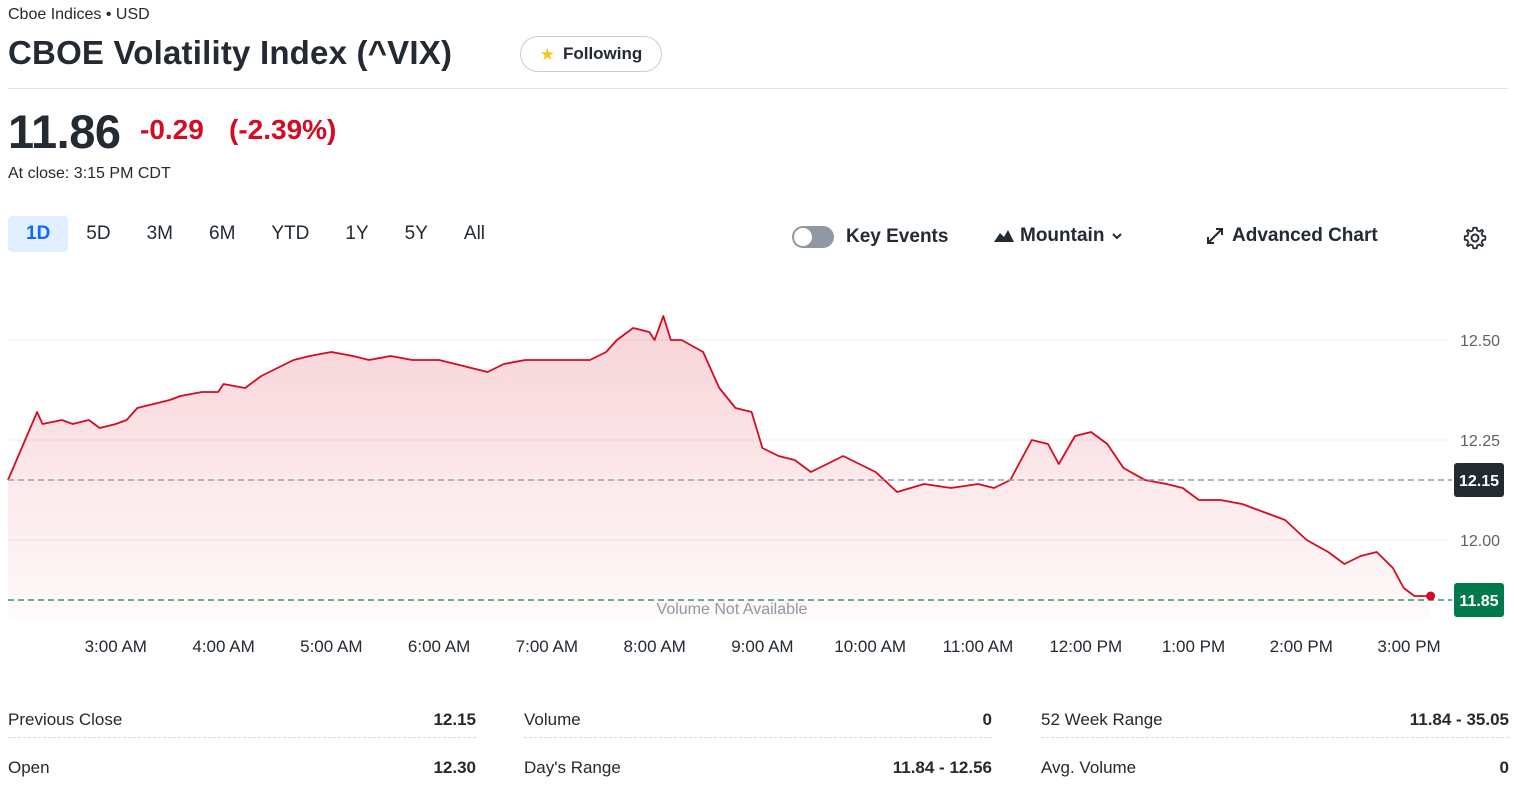  What do you see at coordinates (116, 646) in the screenshot?
I see `x-tick-label: 3:00 AM` at bounding box center [116, 646].